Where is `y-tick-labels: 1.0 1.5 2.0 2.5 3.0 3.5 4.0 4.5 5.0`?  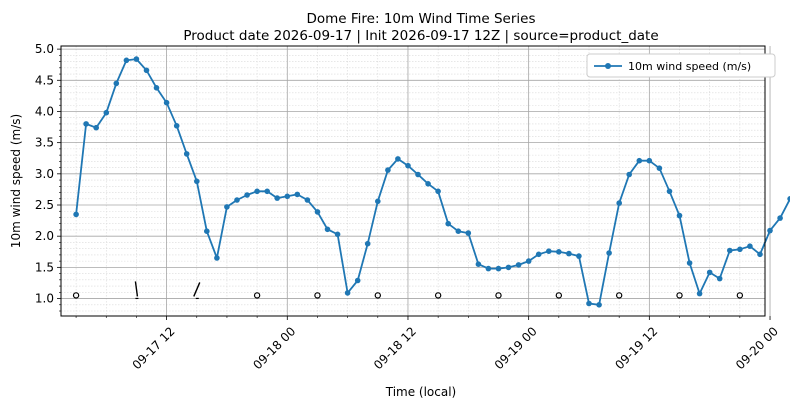
y-tick-labels: 1.0 1.5 2.0 2.5 3.0 3.5 4.0 4.5 5.0 is located at coordinates (44, 173).